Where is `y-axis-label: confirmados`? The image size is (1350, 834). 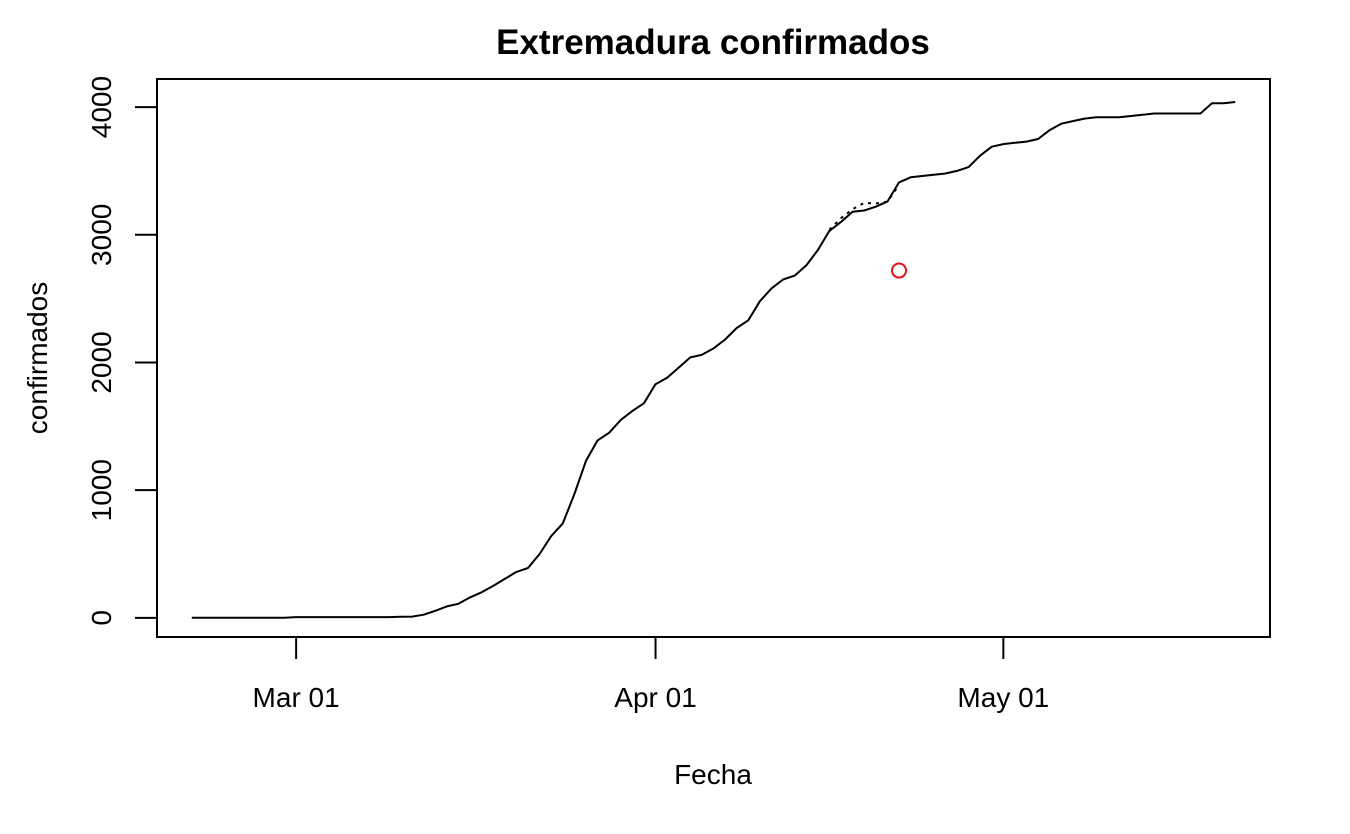
y-axis-label: confirmados is located at coordinates (37, 358).